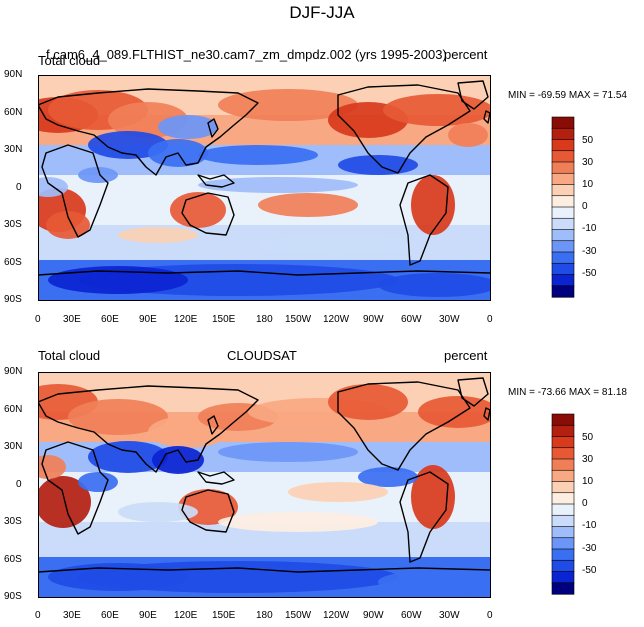 The width and height of the screenshot is (644, 627). Describe the element at coordinates (69, 60) in the screenshot. I see `panel1-left-title: Total cloud` at that location.